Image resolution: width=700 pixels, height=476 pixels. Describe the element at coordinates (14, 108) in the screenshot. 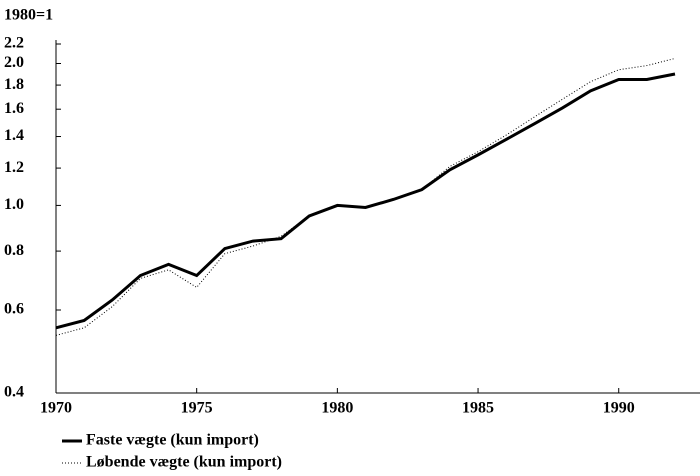

I see `y-tick-label: 1.6` at that location.